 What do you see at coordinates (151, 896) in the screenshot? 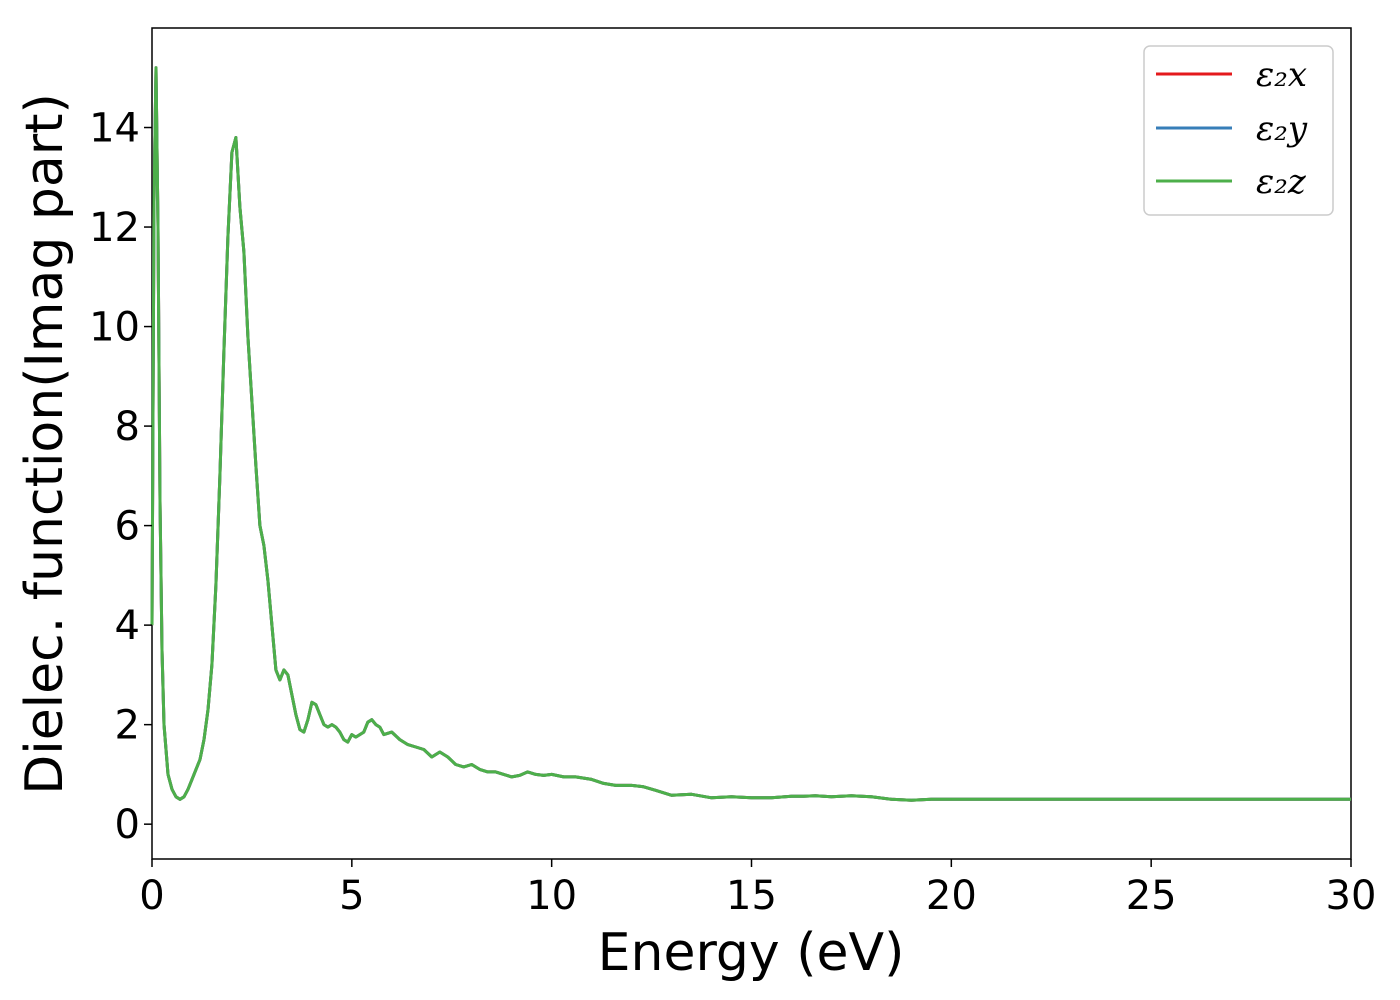
I see `x-tick-label: 0` at bounding box center [151, 896].